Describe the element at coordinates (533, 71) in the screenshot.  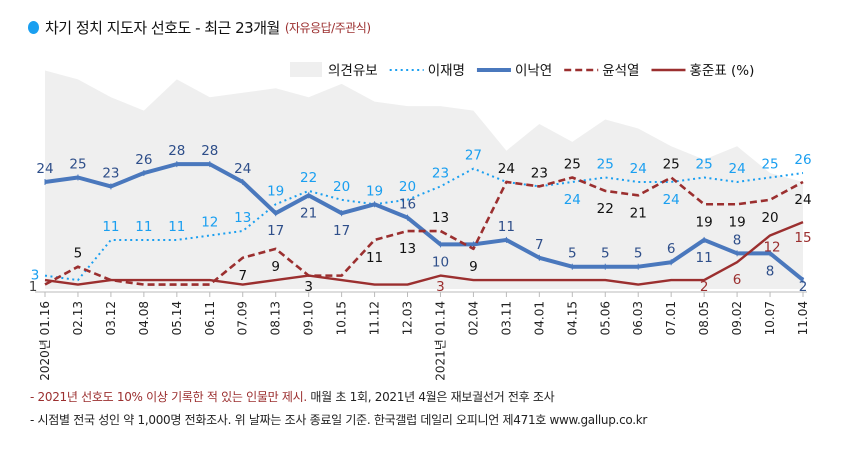
I see `legend-label: 이낙연` at that location.